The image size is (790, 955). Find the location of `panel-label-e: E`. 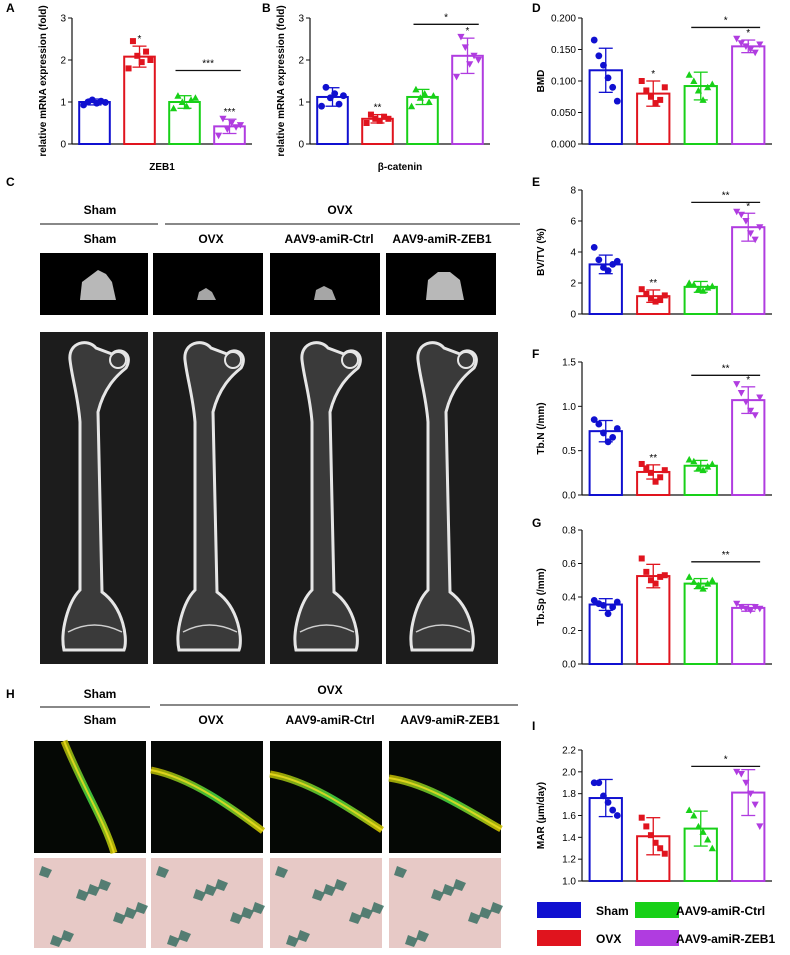

panel-label-e: E is located at coordinates (536, 182).